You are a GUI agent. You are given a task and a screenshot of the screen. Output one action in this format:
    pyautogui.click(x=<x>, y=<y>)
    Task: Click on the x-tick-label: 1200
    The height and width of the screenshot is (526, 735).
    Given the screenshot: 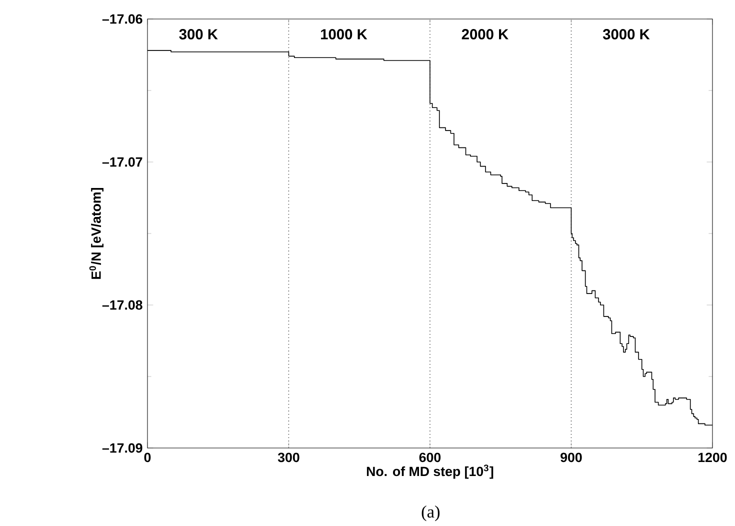 What is the action you would take?
    pyautogui.click(x=712, y=457)
    